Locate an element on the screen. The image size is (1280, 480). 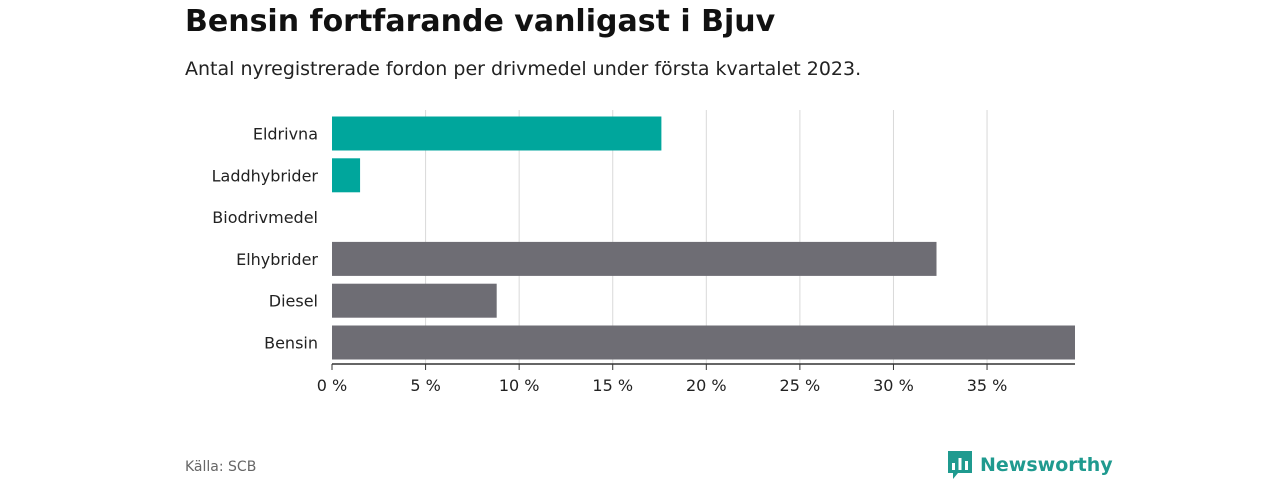
newsworthy-logo-icon is located at coordinates (960, 465).